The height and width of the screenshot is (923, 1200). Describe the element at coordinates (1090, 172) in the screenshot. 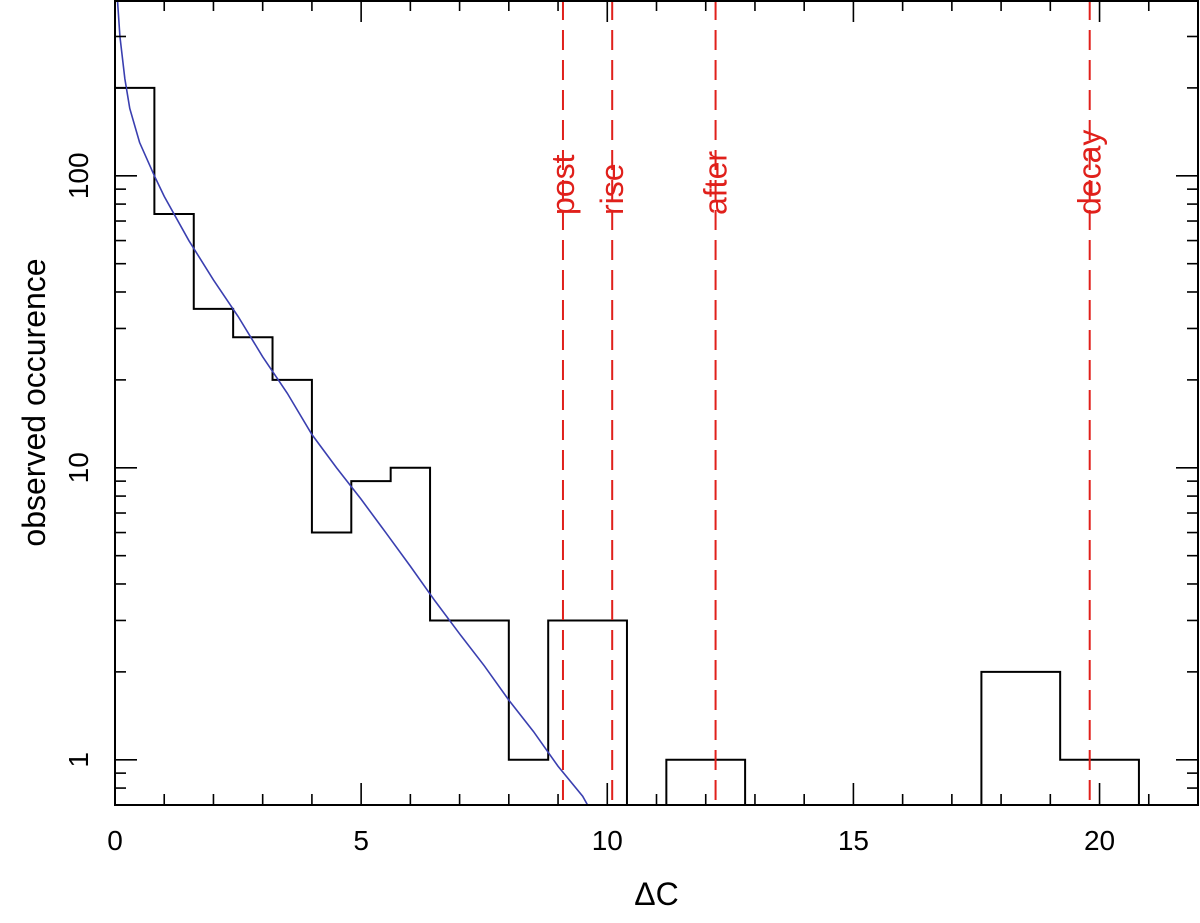

I see `reference-label-decay: decay` at that location.